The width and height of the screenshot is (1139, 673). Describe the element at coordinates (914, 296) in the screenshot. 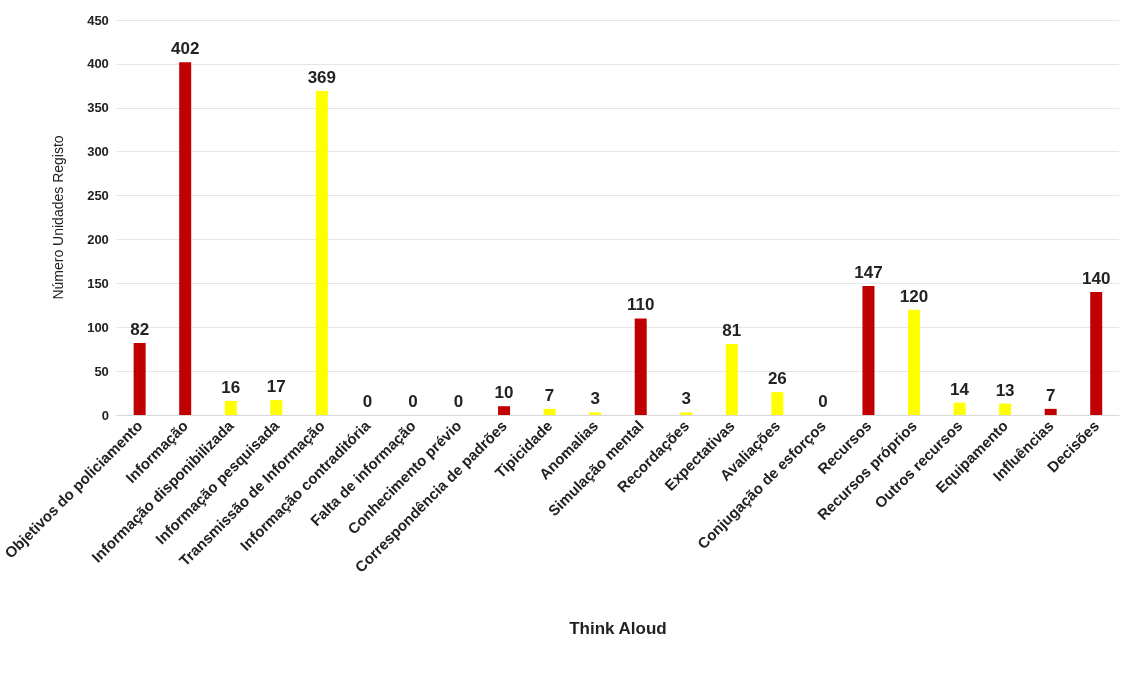

I see `data-label: 120` at that location.